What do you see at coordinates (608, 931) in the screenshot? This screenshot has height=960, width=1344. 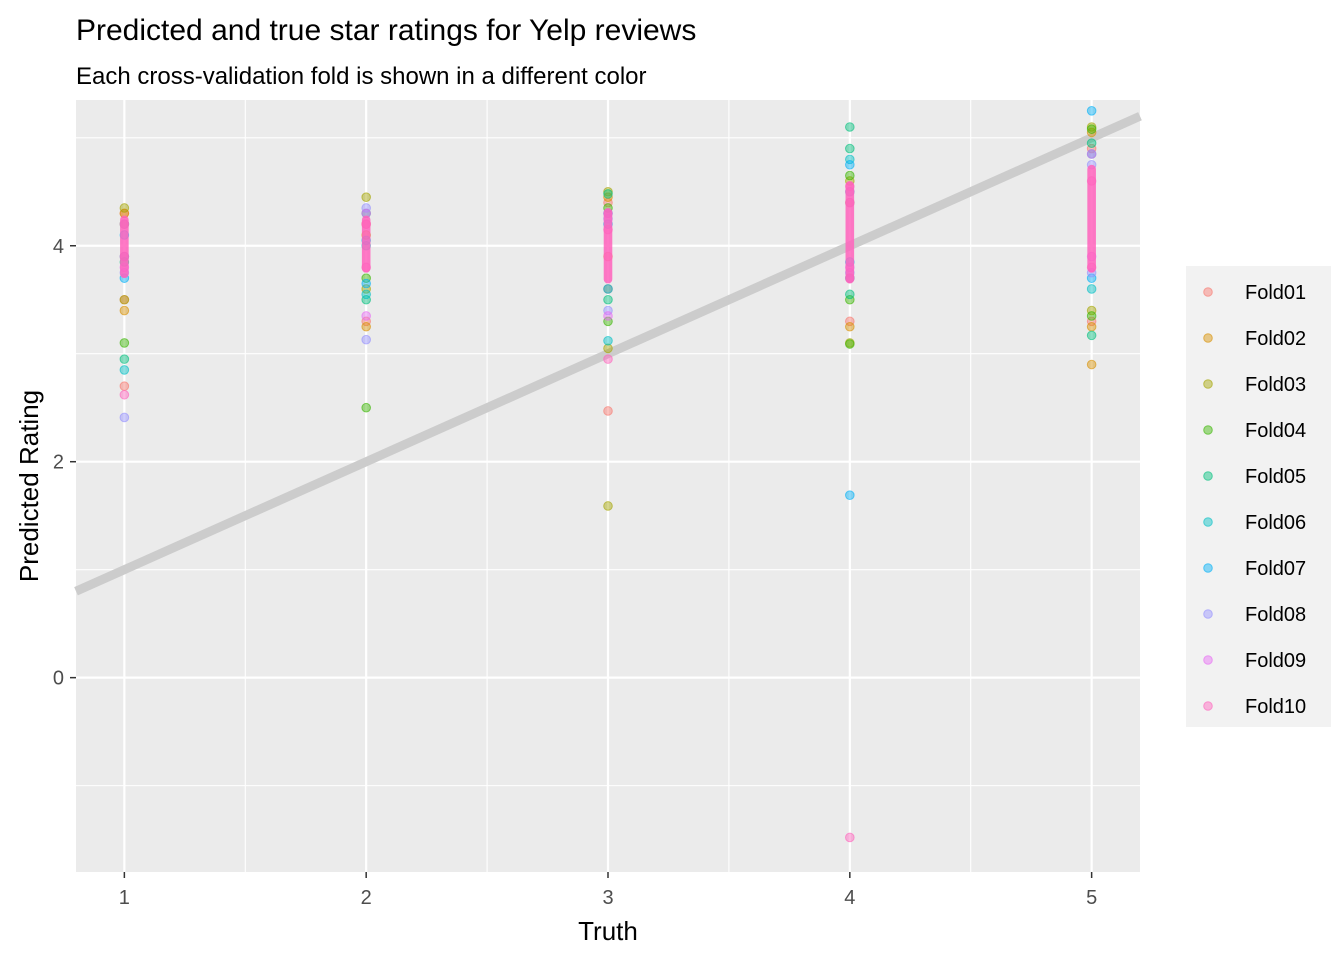 I see `x-axis-title: Truth` at bounding box center [608, 931].